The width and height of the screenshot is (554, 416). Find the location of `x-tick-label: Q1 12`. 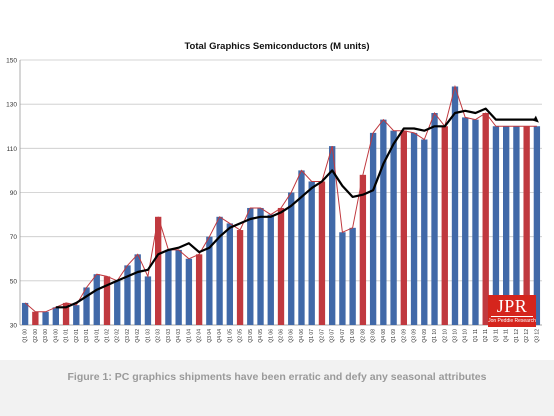

x-tick-label: Q1 12 is located at coordinates (517, 336).